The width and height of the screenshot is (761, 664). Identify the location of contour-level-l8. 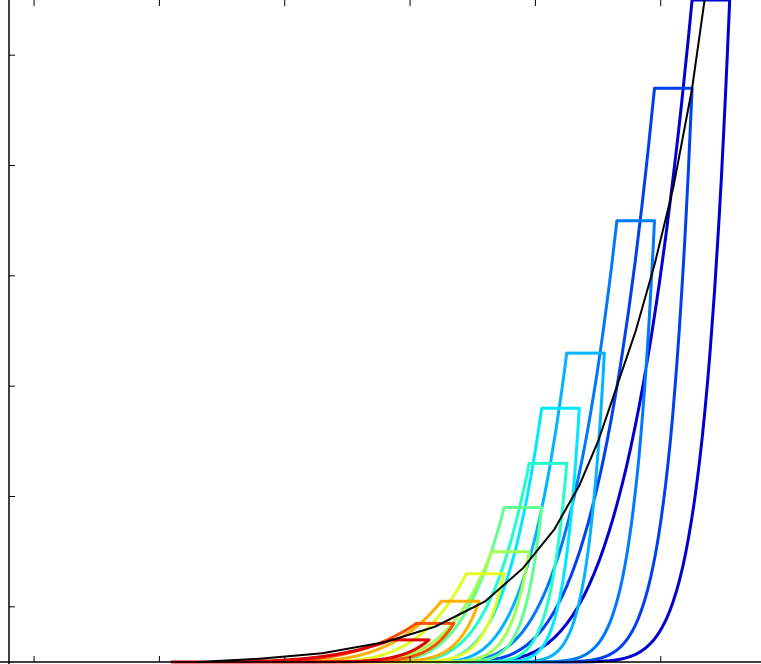
(432, 607).